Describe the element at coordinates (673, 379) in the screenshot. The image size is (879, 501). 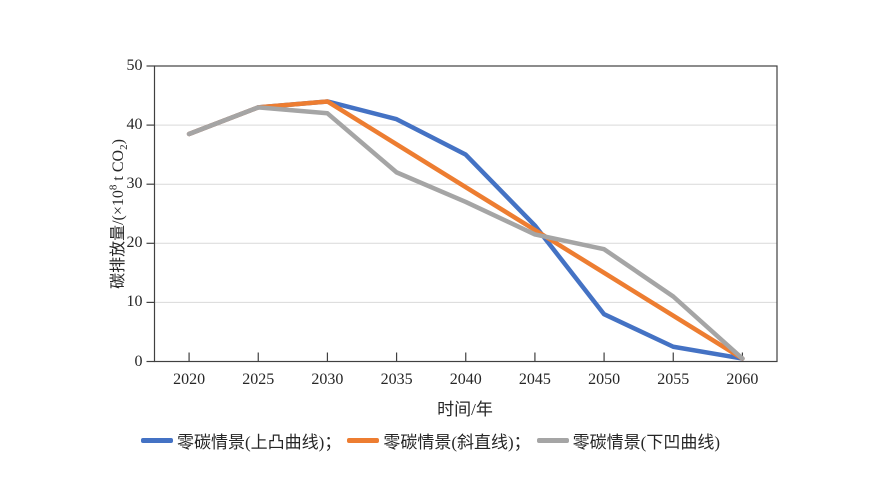
I see `x-tick-label: 2055` at that location.